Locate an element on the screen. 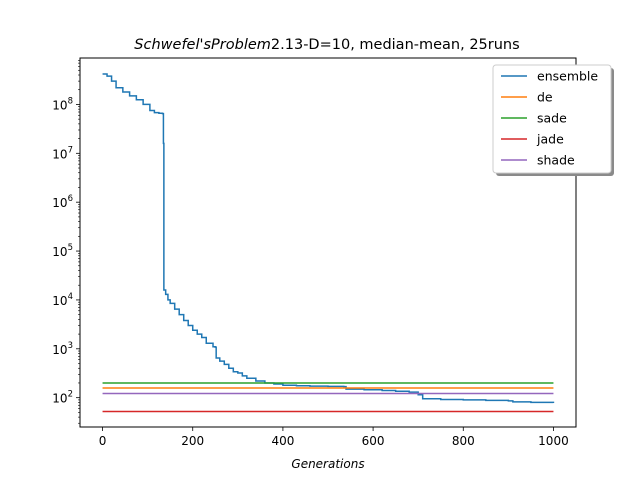 The width and height of the screenshot is (640, 480). y-tick-label: 10³ is located at coordinates (62, 349).